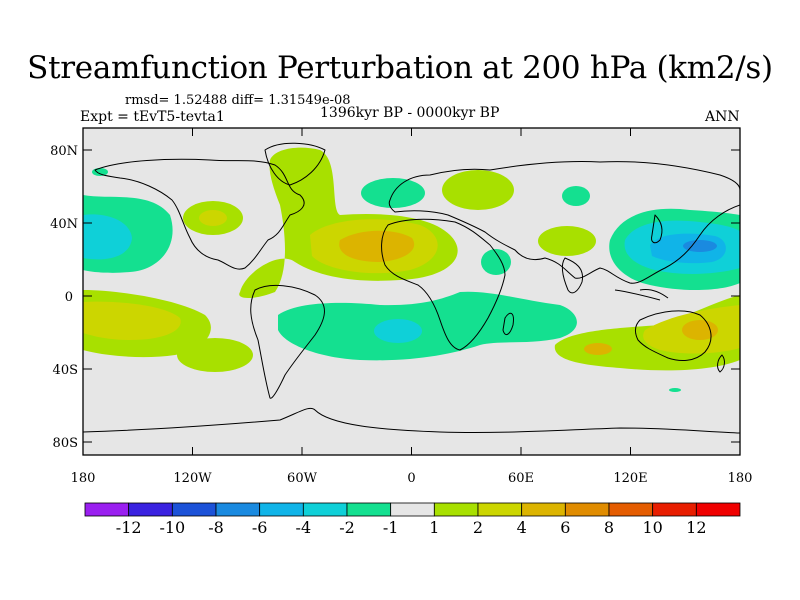 This screenshot has height=600, width=800. Describe the element at coordinates (302, 478) in the screenshot. I see `lon-label: 60W` at that location.